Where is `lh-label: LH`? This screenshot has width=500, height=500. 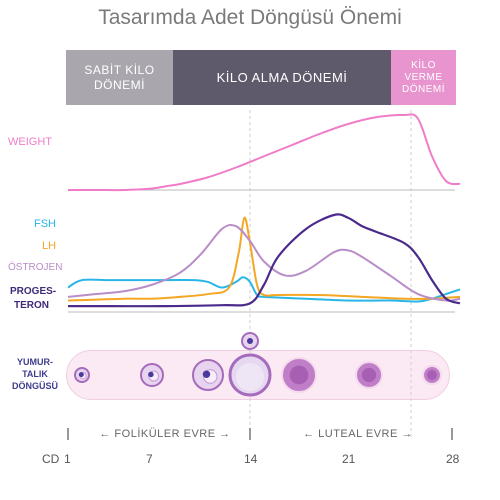
lh-label: LH is located at coordinates (49, 246).